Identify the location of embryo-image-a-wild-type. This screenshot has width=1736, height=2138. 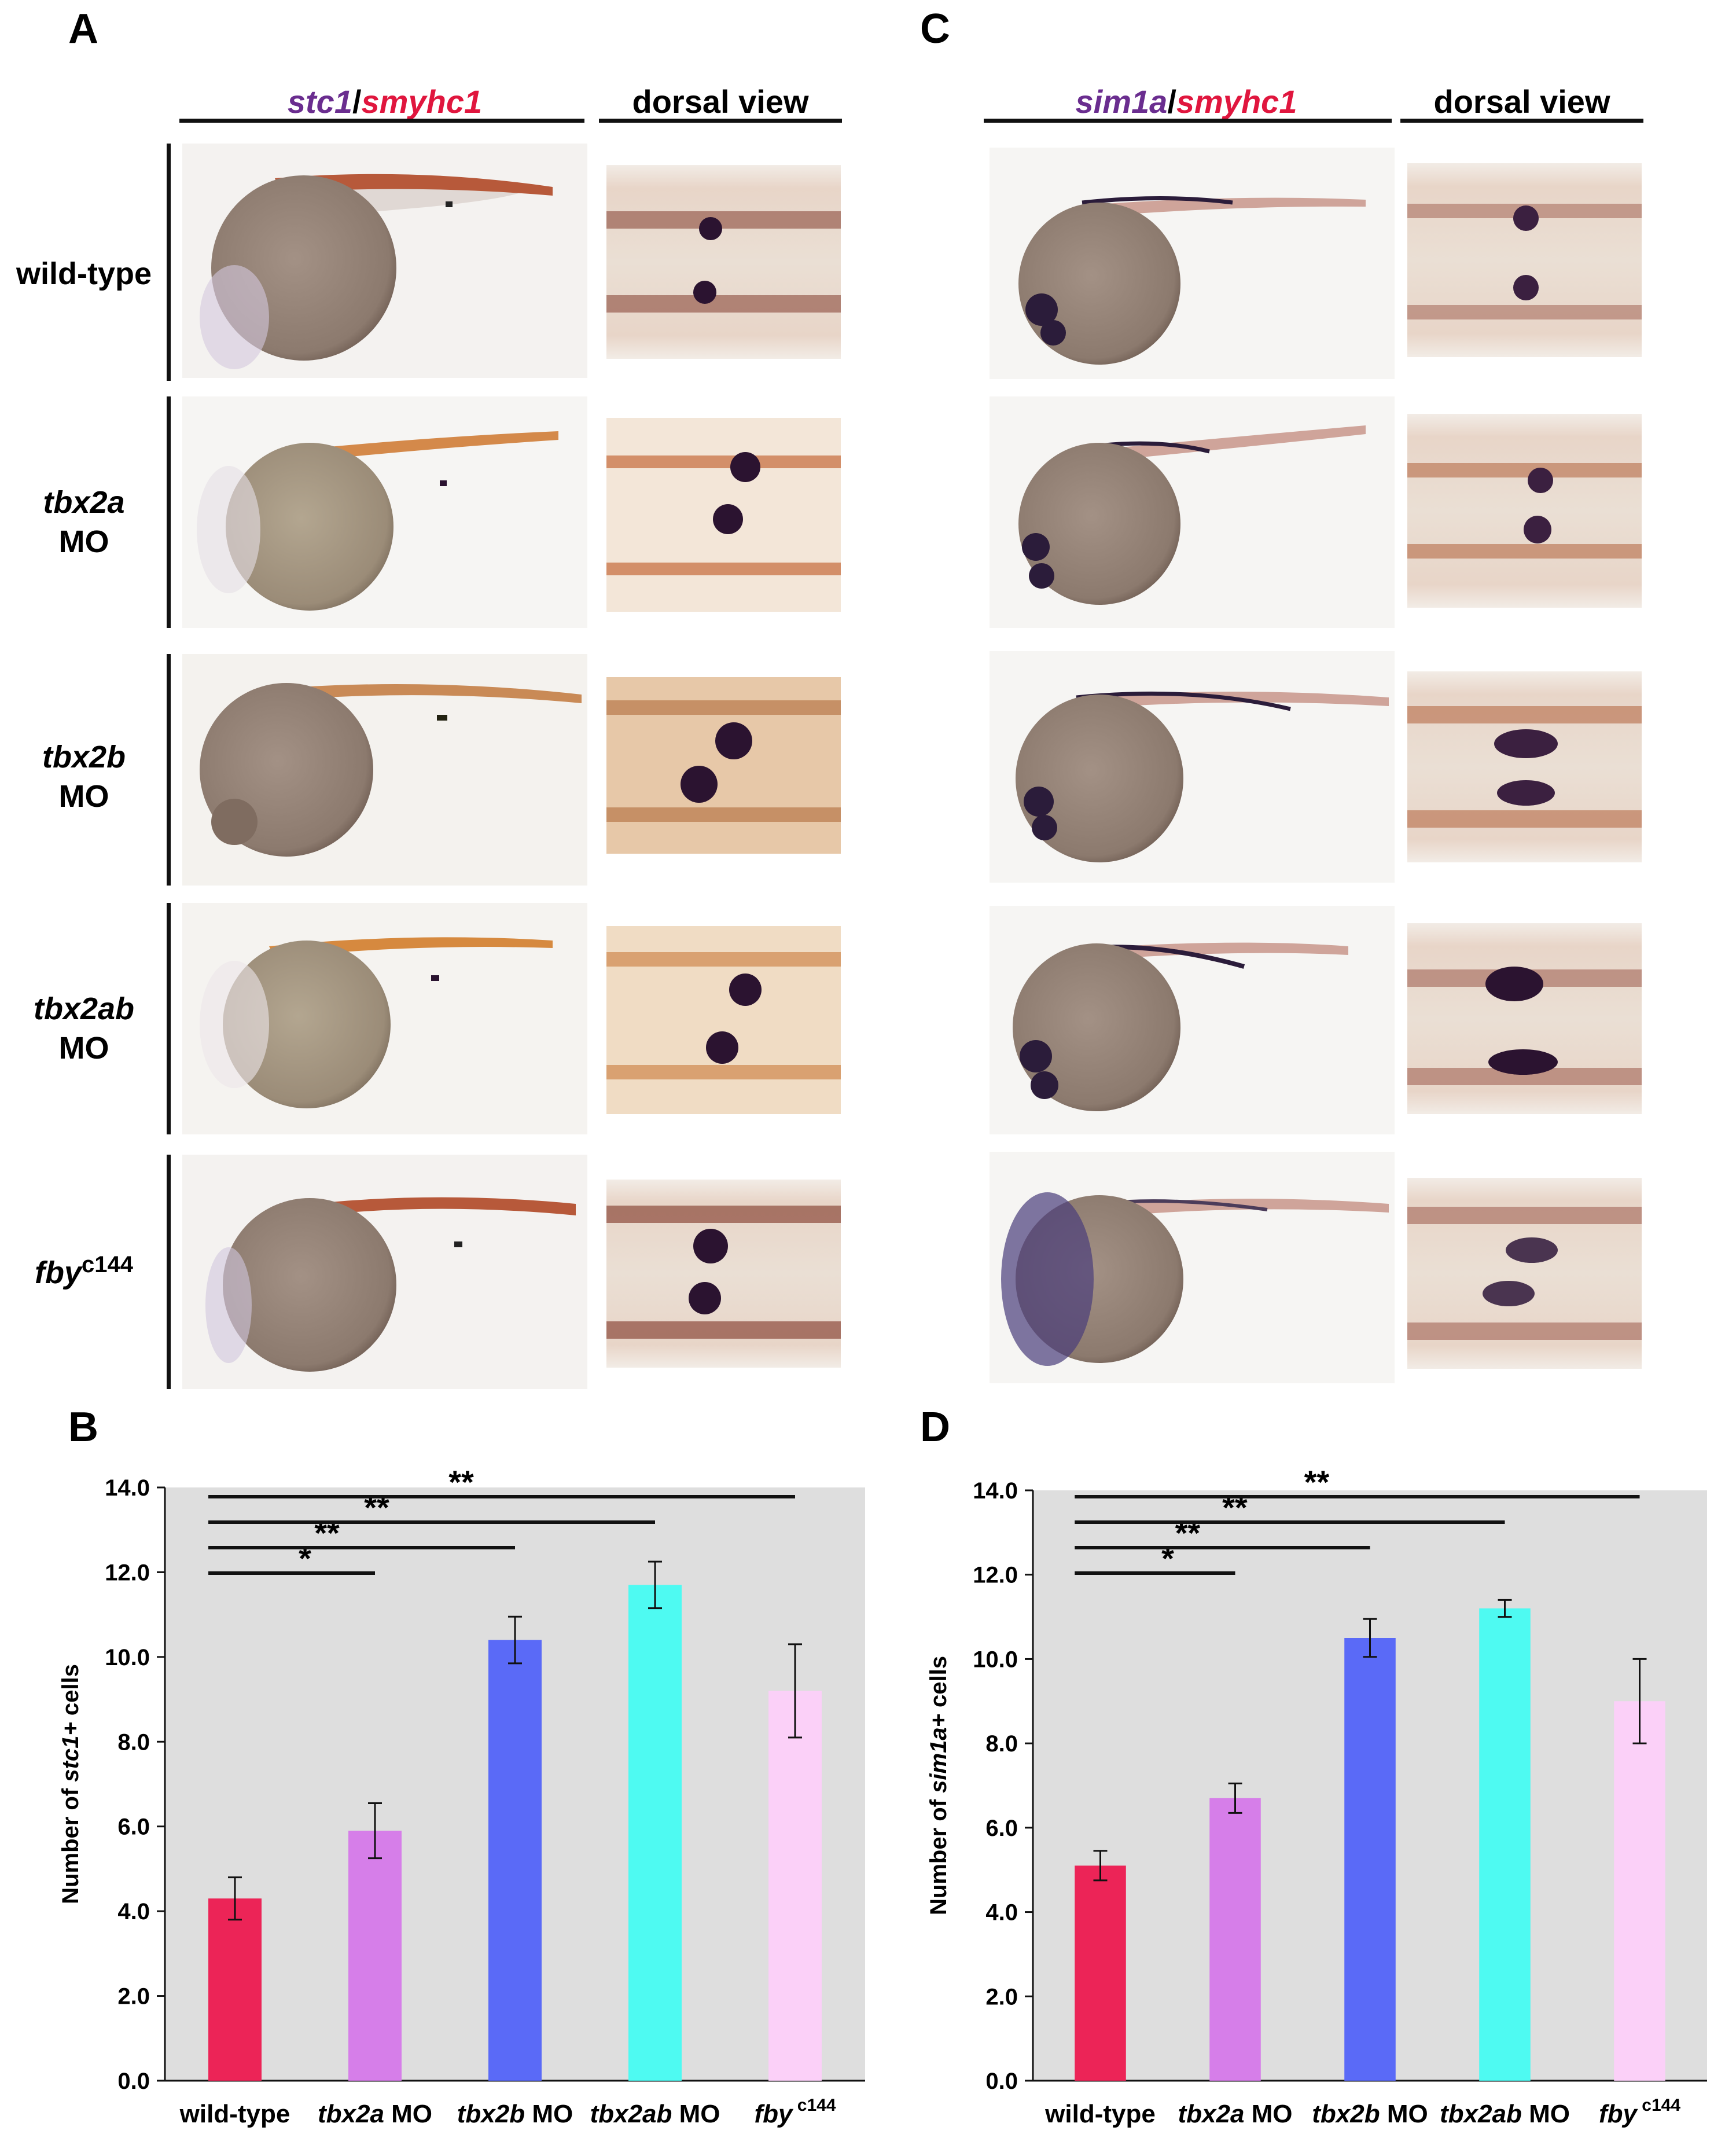
(384, 261).